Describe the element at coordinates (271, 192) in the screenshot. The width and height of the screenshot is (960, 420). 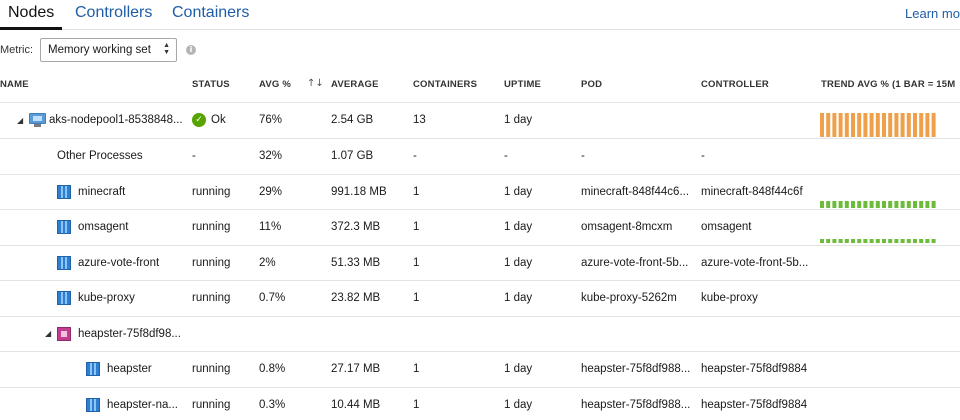
I see `row-avg: 29%` at that location.